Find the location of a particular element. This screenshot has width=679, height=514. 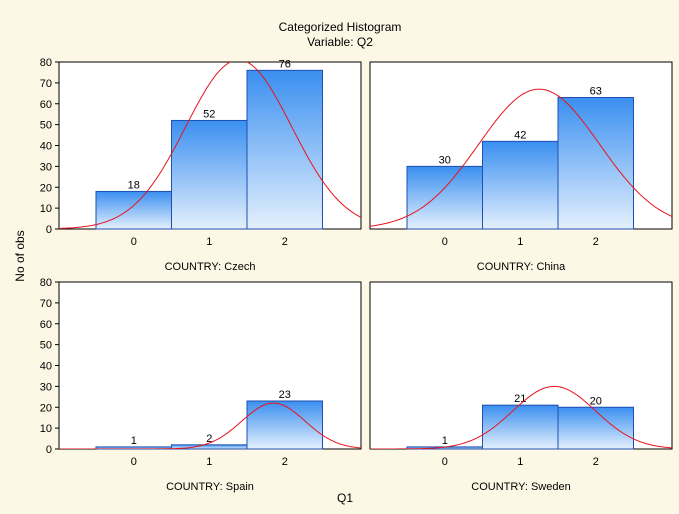

panel-label: COUNTRY: China is located at coordinates (521, 267).